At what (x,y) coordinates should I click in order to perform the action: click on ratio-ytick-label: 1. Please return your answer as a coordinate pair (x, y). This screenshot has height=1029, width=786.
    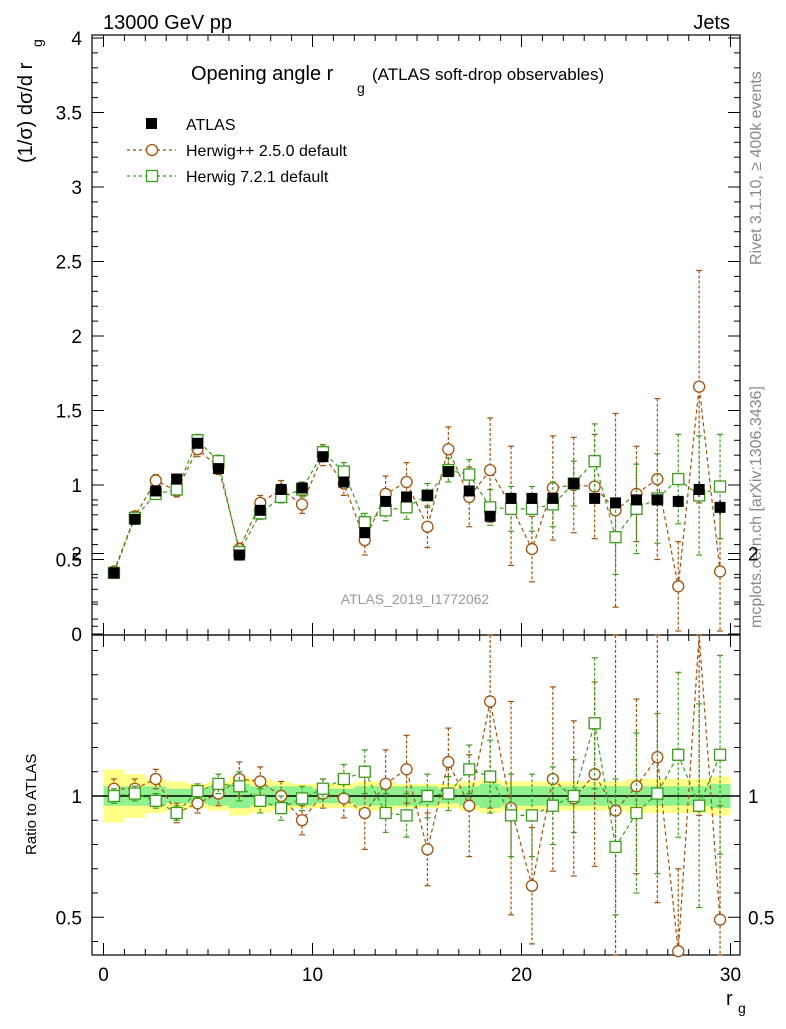
    Looking at the image, I should click on (76, 797).